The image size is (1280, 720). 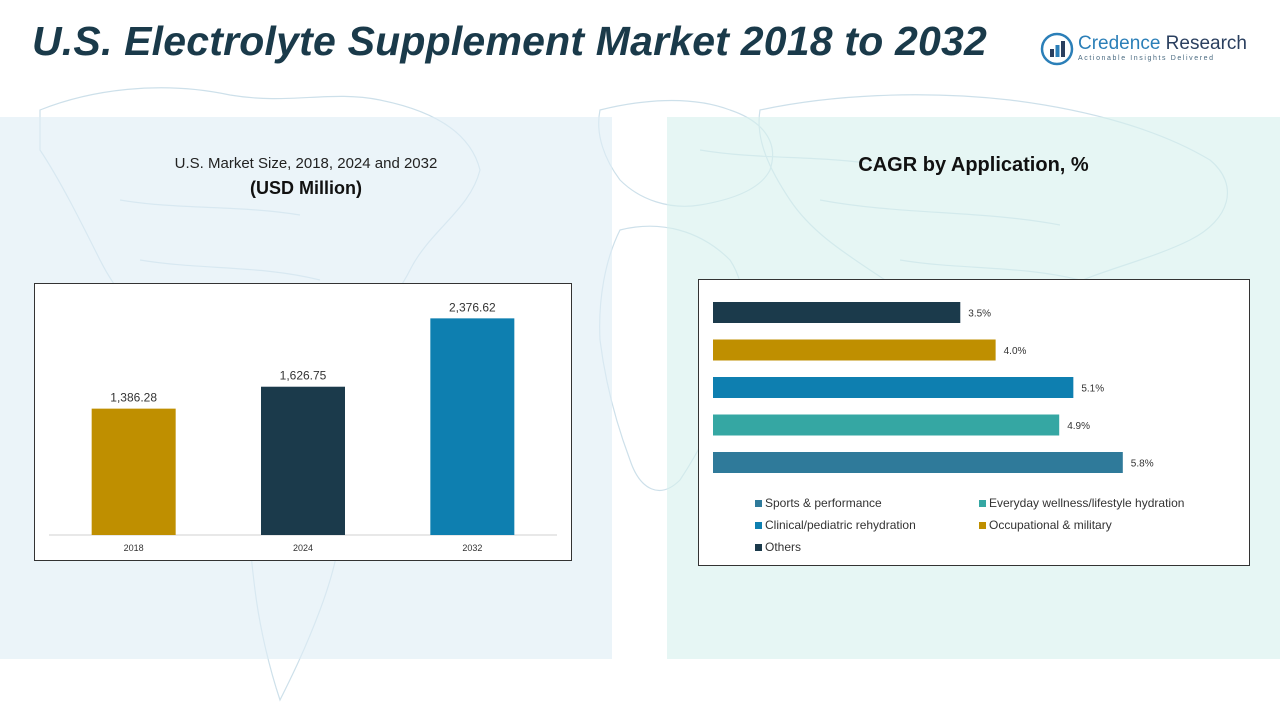 I want to click on hbar-others, so click(x=837, y=312).